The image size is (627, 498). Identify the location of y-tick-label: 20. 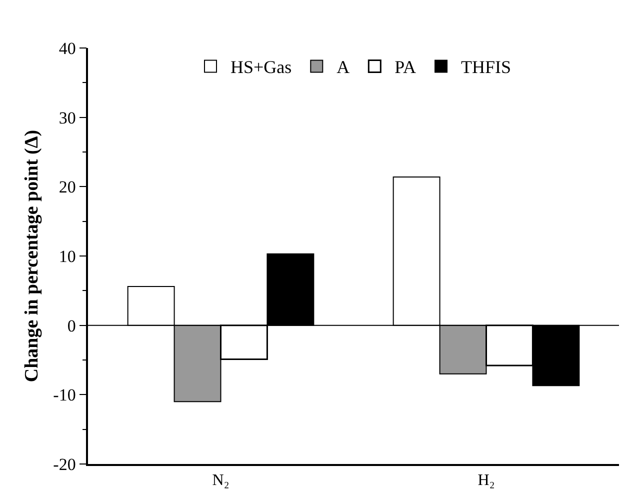
(67, 187).